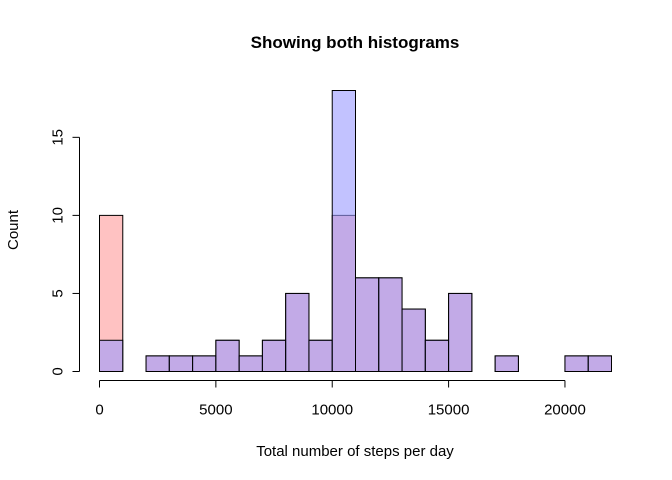 The image size is (672, 480). Describe the element at coordinates (215, 410) in the screenshot. I see `x-tick-label: 5000` at that location.